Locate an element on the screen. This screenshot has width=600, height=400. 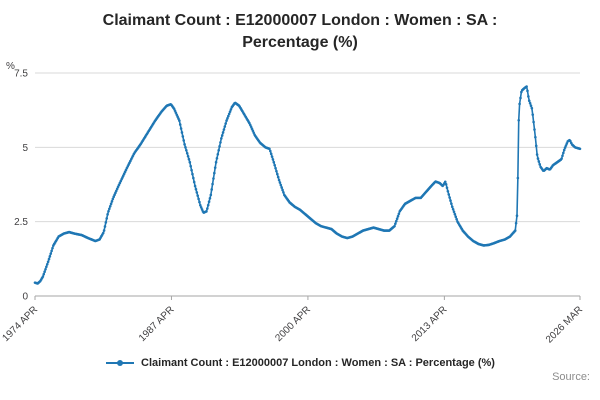
svg-text: 2026 MAR is located at coordinates (564, 325).